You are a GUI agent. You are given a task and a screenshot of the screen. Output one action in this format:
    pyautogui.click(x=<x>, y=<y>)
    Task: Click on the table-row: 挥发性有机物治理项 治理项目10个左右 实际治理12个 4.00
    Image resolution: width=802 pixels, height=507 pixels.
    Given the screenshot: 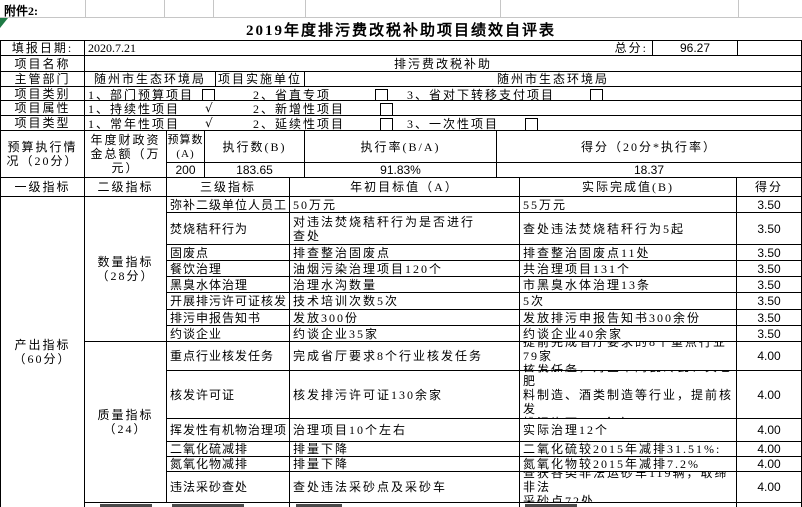 What is the action you would take?
    pyautogui.click(x=484, y=430)
    